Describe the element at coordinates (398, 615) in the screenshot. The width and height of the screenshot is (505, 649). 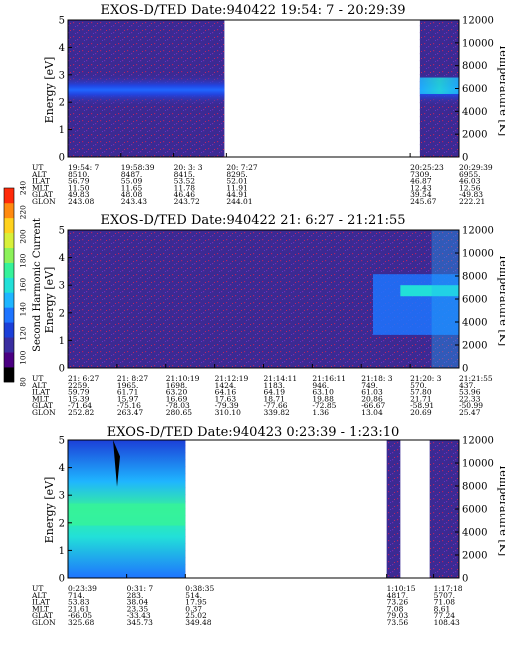
I see `orbit-value: 79.03` at that location.